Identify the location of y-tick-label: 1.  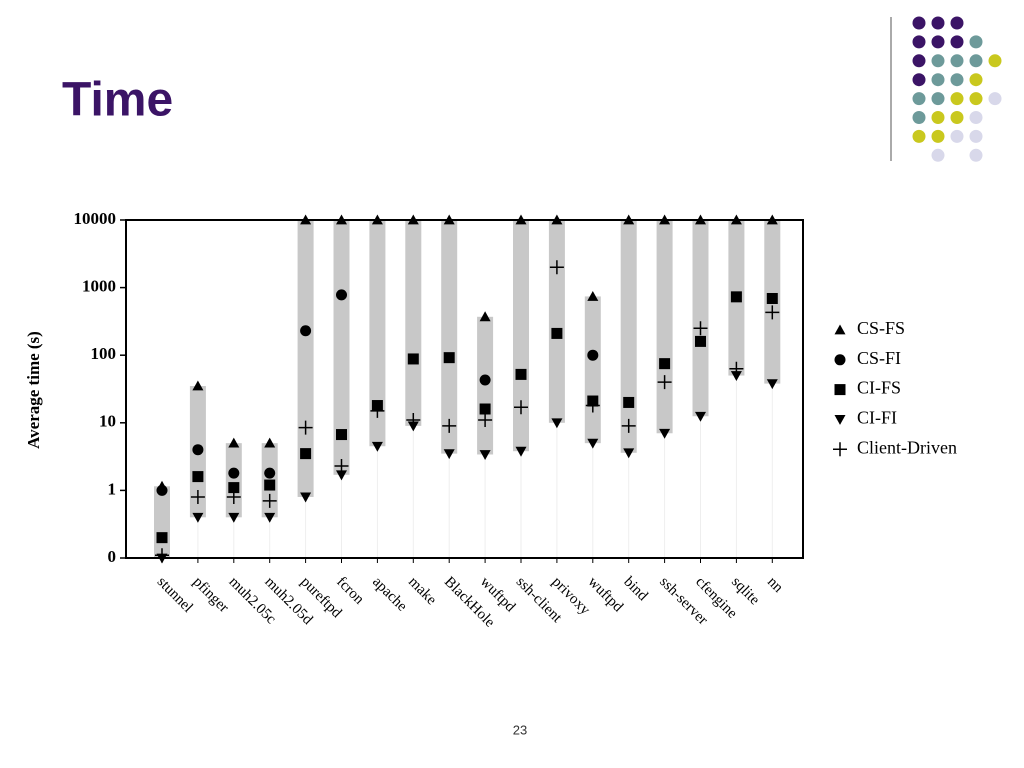
(112, 488).